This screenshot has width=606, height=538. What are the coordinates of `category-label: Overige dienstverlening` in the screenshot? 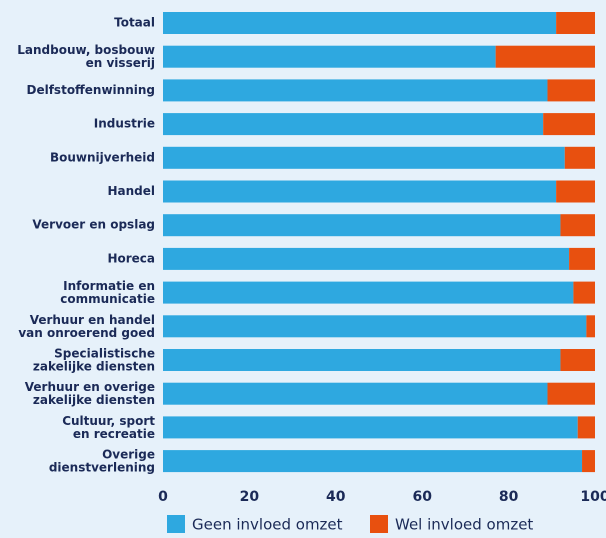 It's located at (102, 460).